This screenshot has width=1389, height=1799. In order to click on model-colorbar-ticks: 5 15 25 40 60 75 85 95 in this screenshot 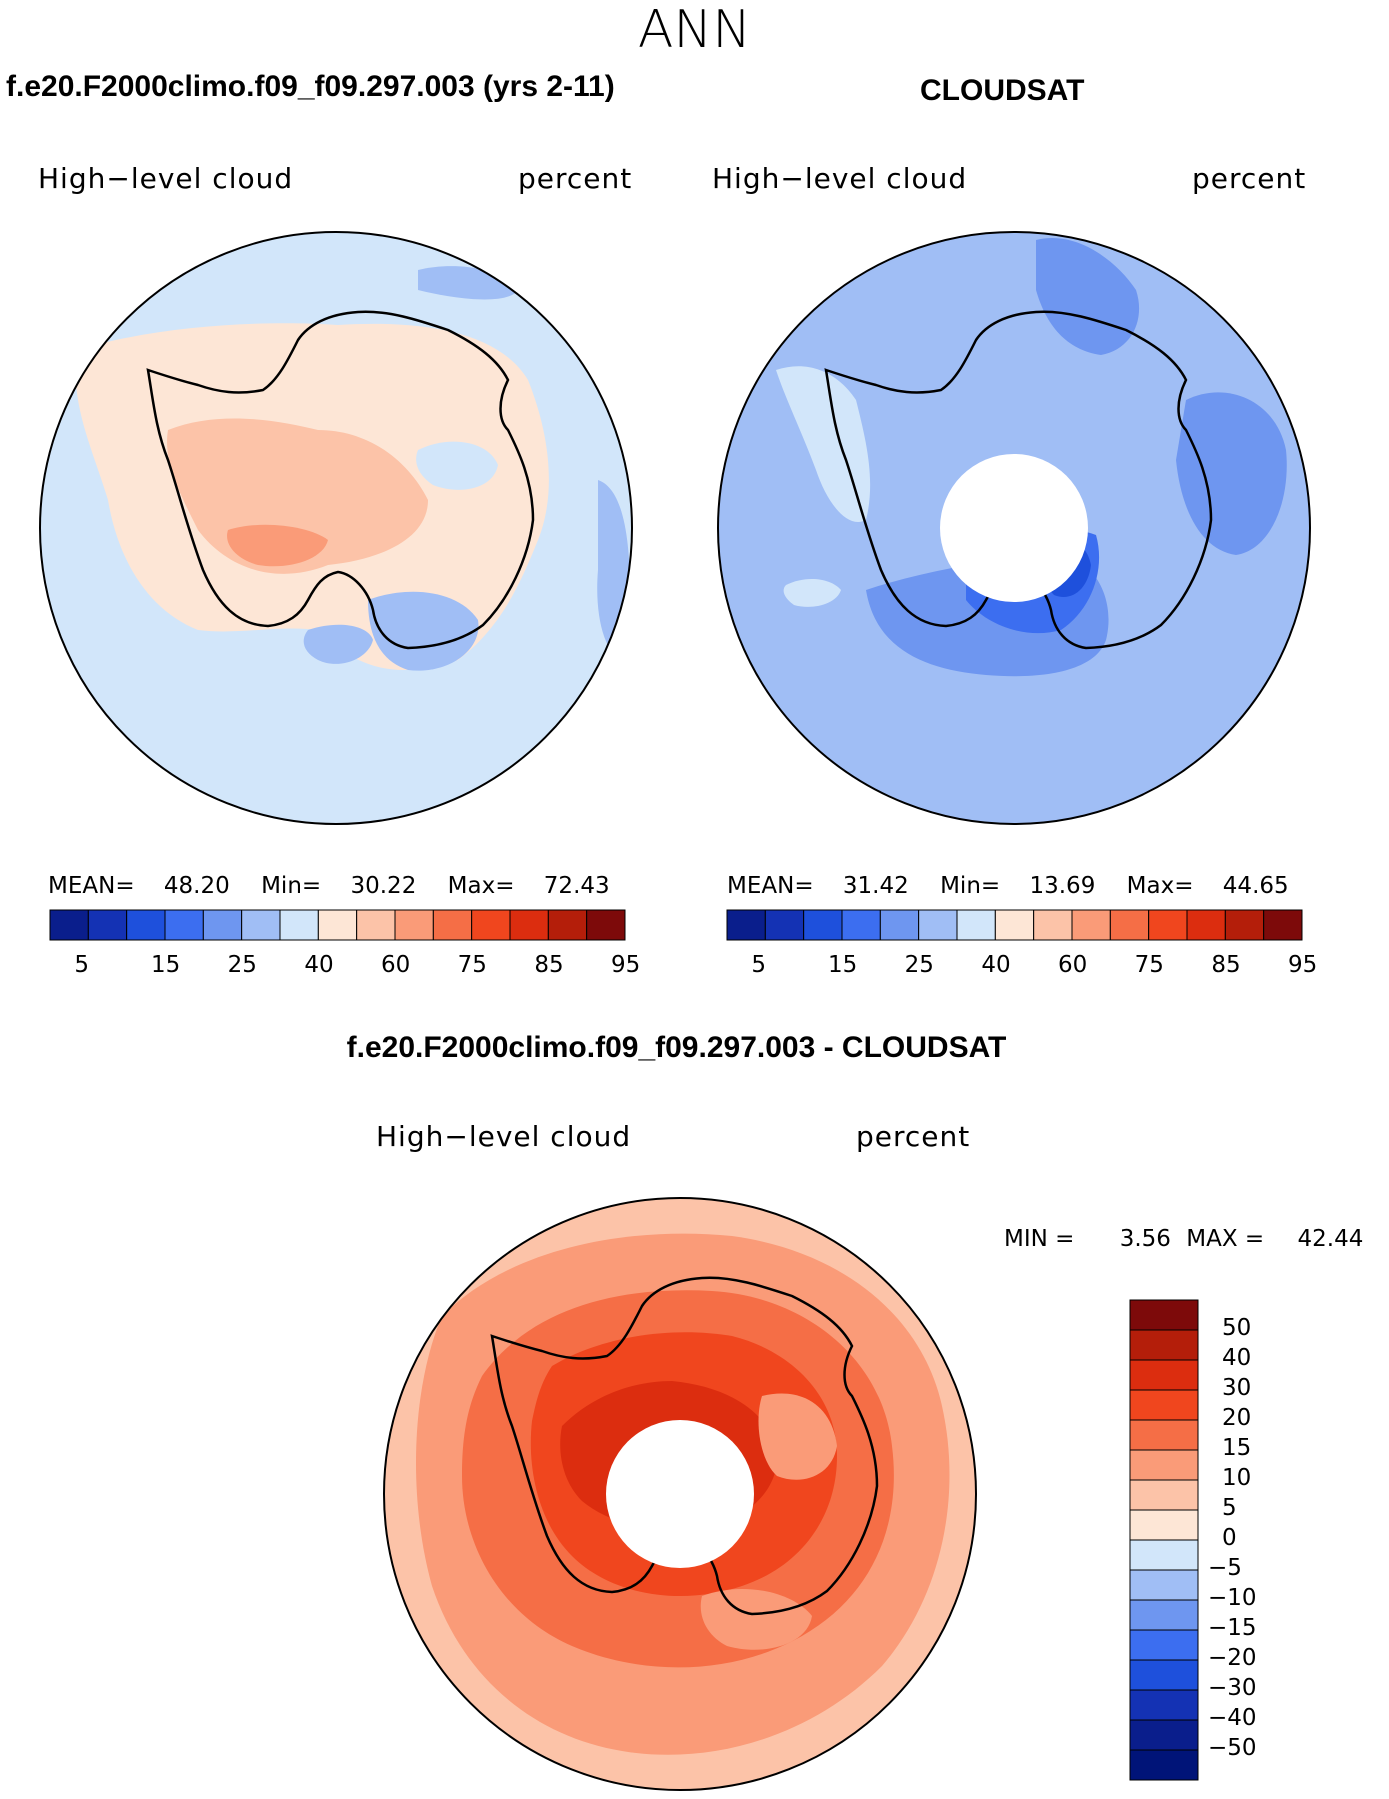, I will do `click(345, 967)`.